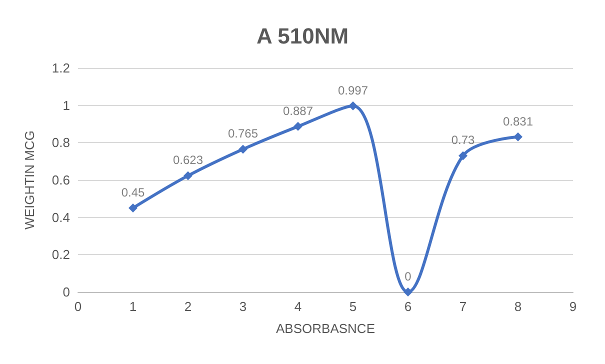  I want to click on y-axis-title: WEIGHTIN MCG, so click(29, 180).